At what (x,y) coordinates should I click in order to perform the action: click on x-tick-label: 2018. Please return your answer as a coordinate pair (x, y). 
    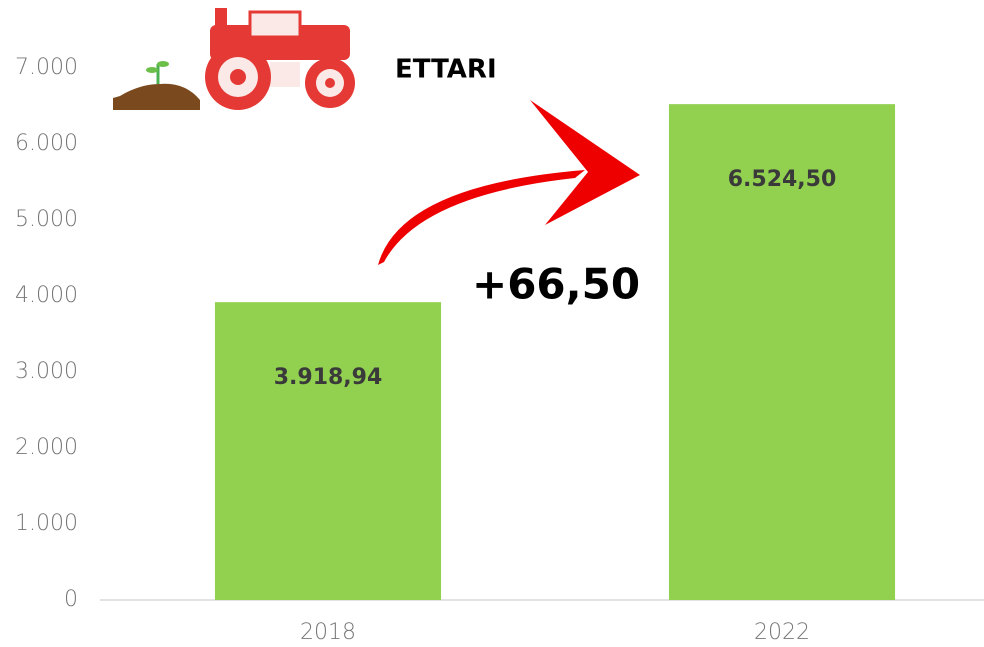
    Looking at the image, I should click on (328, 632).